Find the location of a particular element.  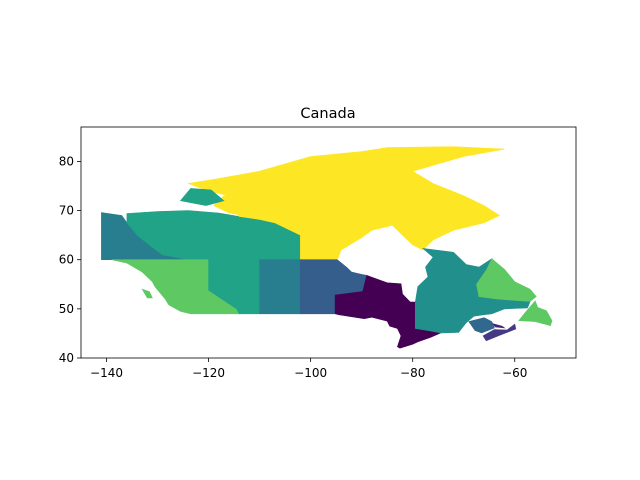

y-tick-label: 60 is located at coordinates (66, 260).